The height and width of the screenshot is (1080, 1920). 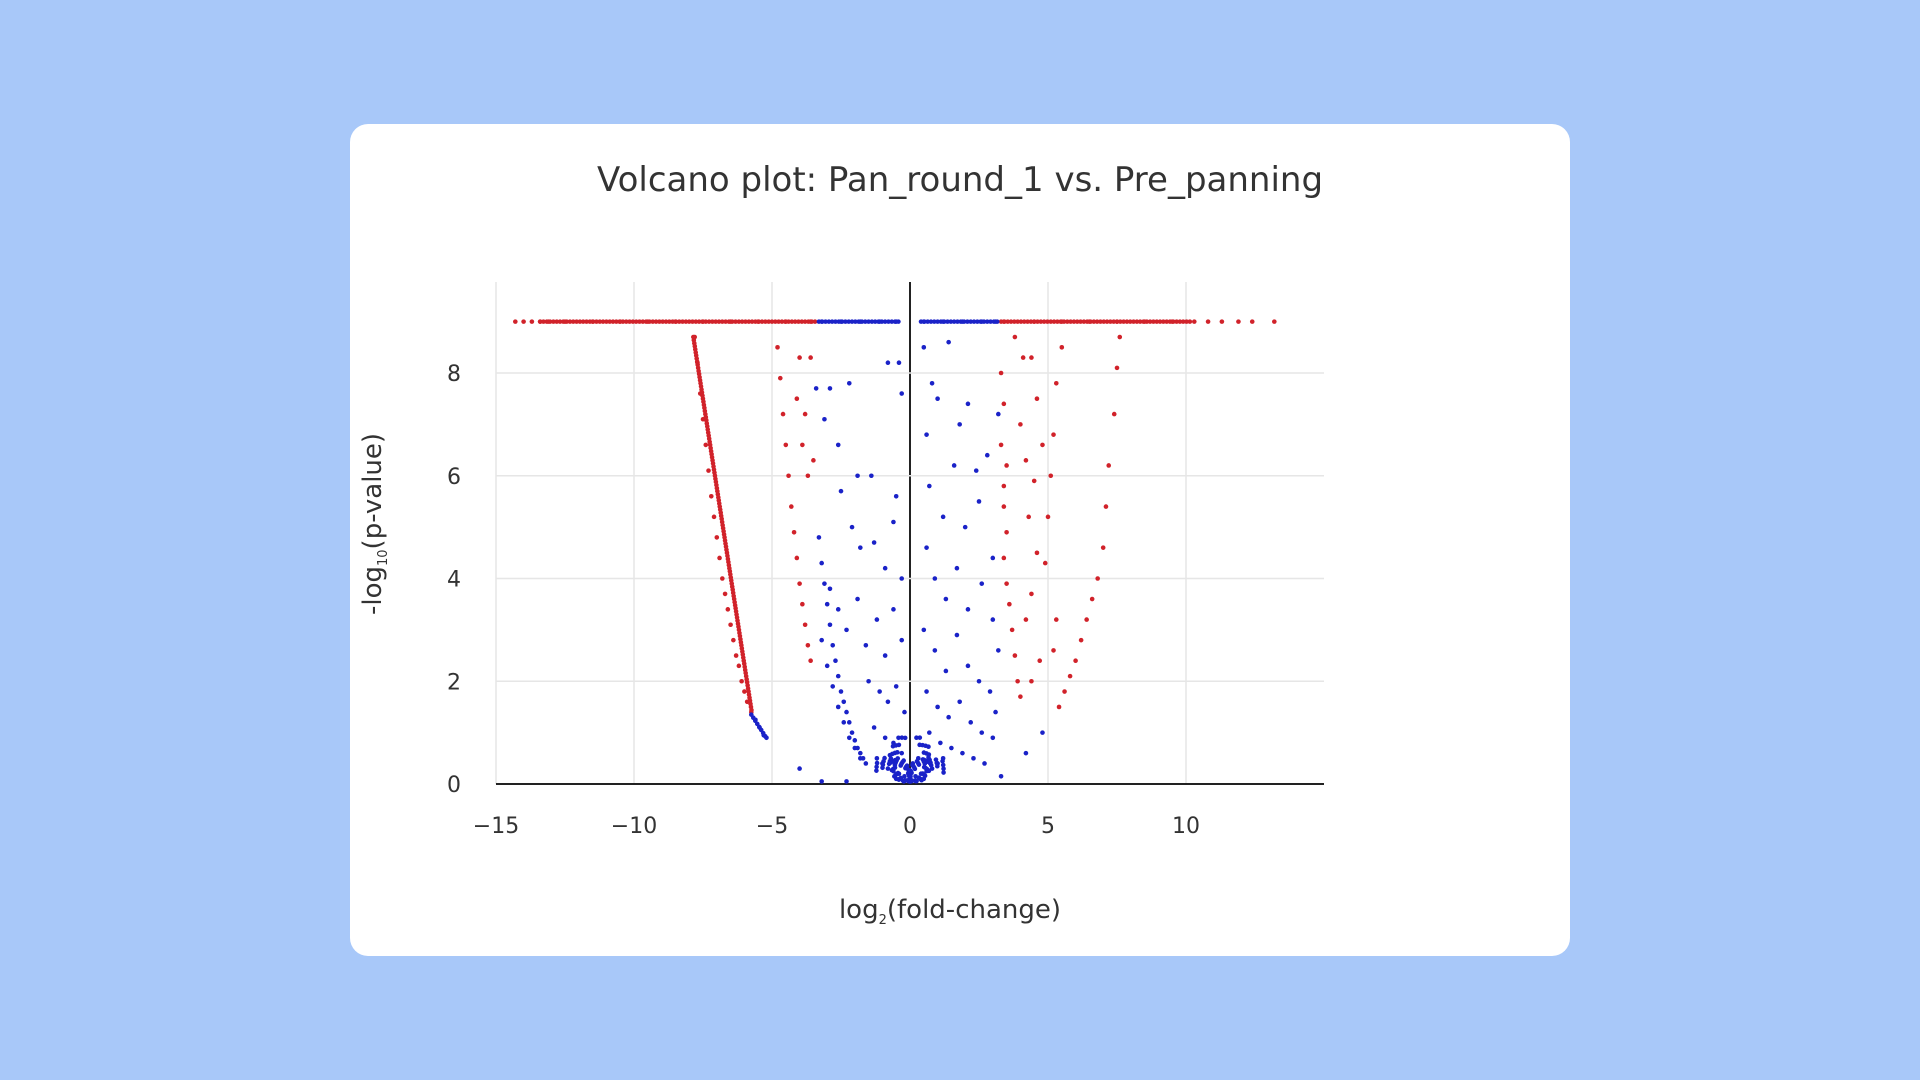 What do you see at coordinates (454, 785) in the screenshot?
I see `y-tick-label: 0` at bounding box center [454, 785].